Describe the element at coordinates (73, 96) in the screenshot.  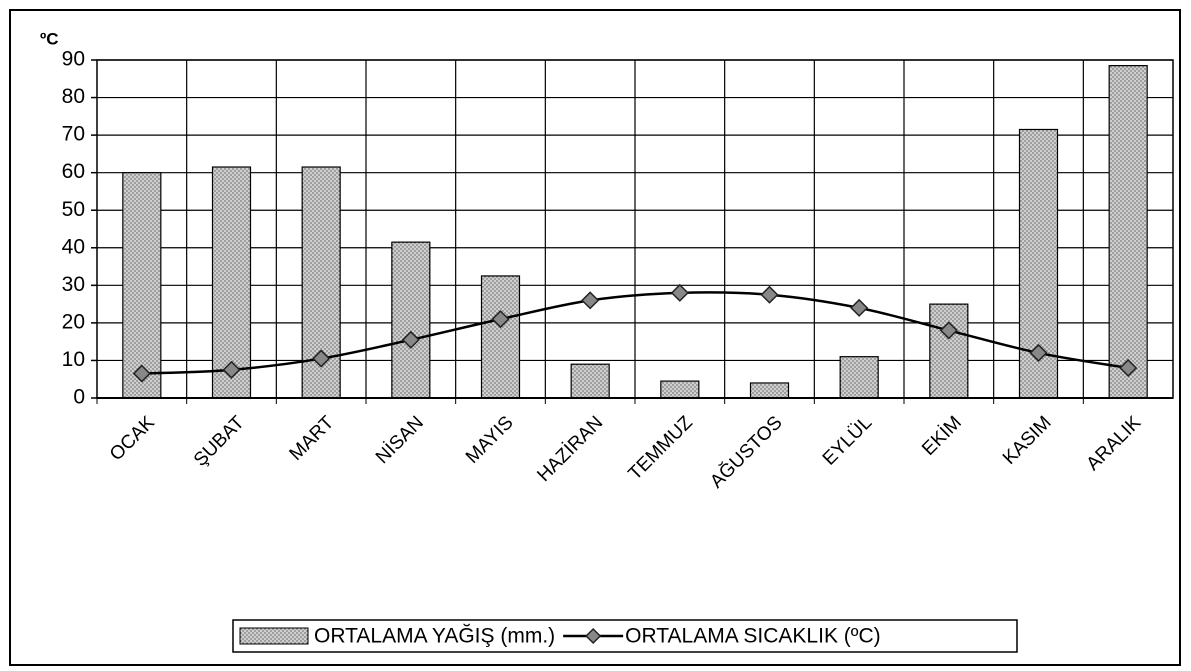
I see `y-tick-label: 80` at that location.